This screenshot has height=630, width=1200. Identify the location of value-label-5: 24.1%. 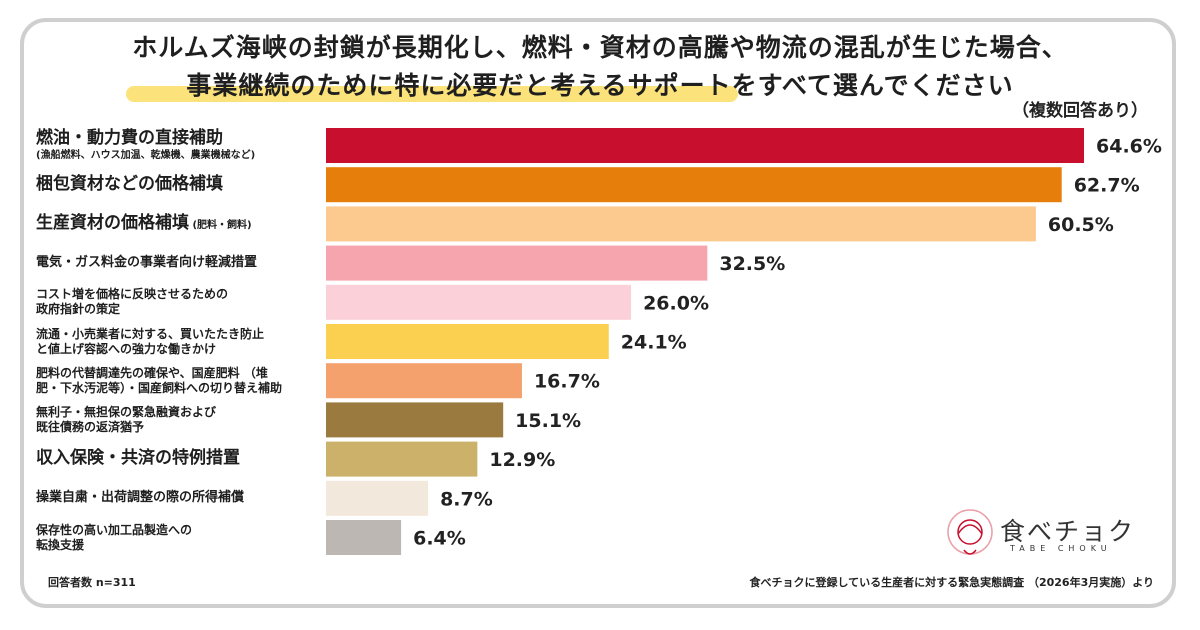
(654, 343).